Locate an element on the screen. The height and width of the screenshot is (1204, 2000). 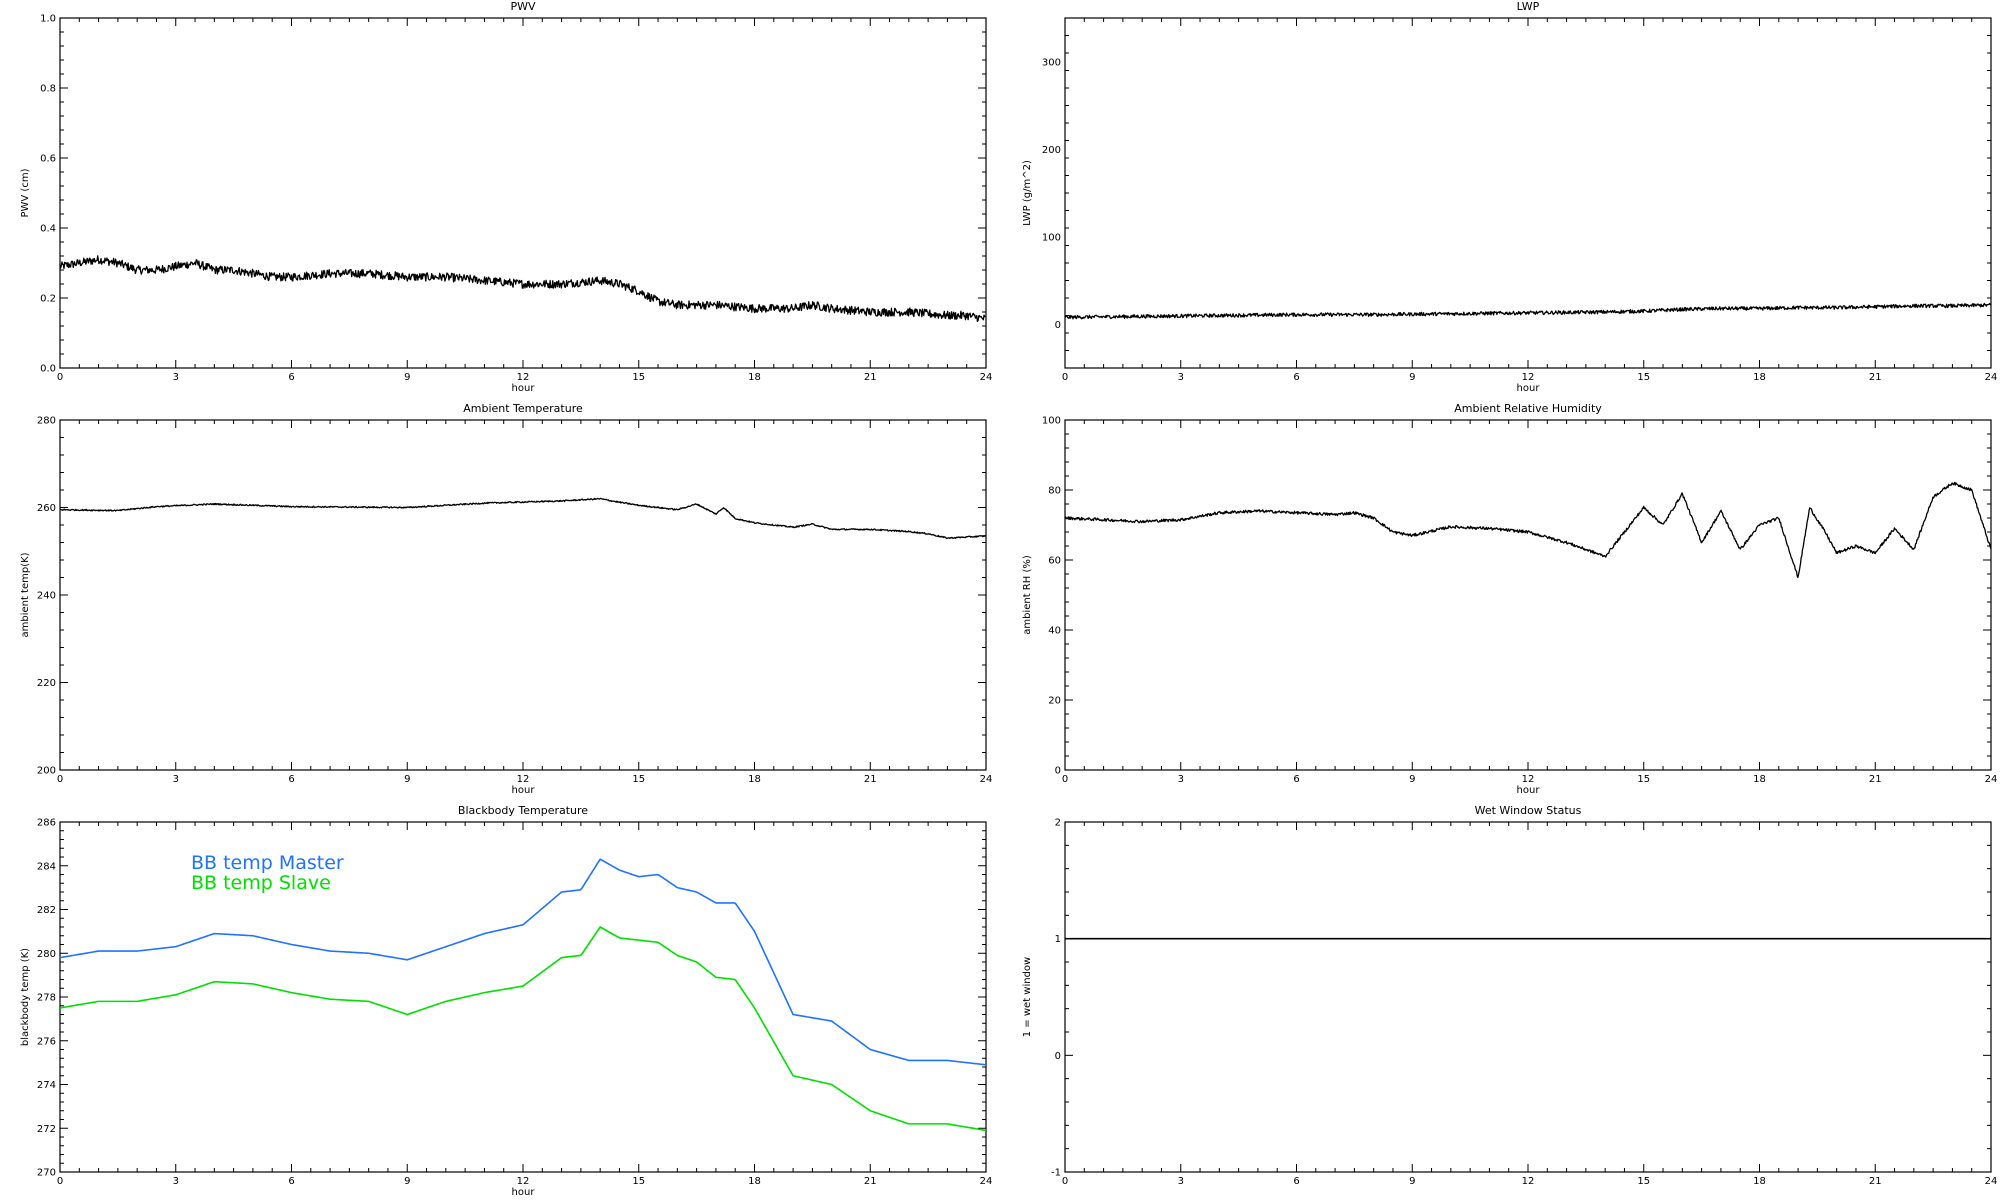
y-tick-label: 60 is located at coordinates (1054, 561).